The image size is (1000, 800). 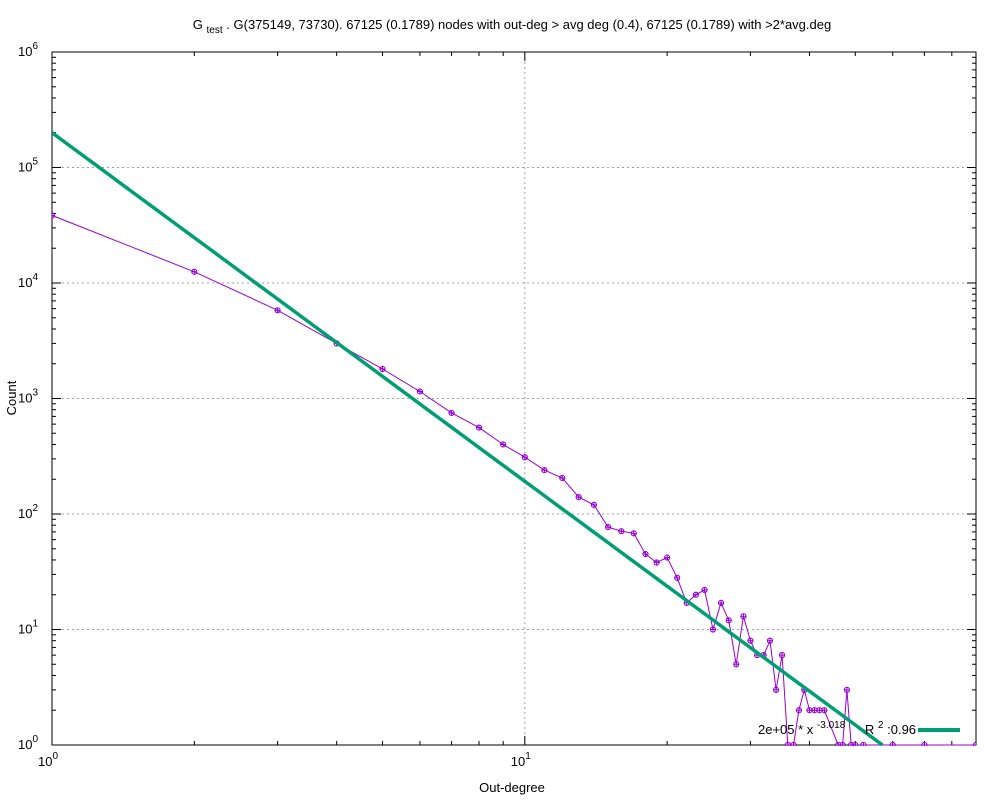 I want to click on y-tick-label-exp-3: 3, so click(x=35, y=393).